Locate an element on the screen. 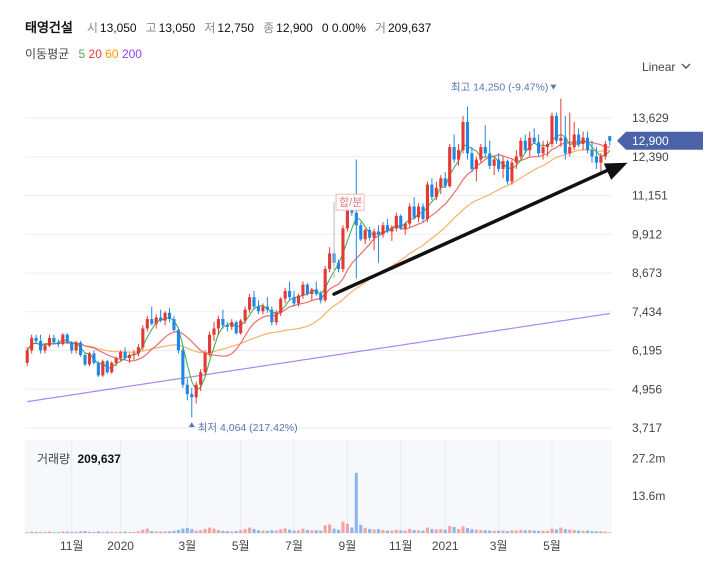 The height and width of the screenshot is (573, 713). ma5-legend: 5 is located at coordinates (82, 54).